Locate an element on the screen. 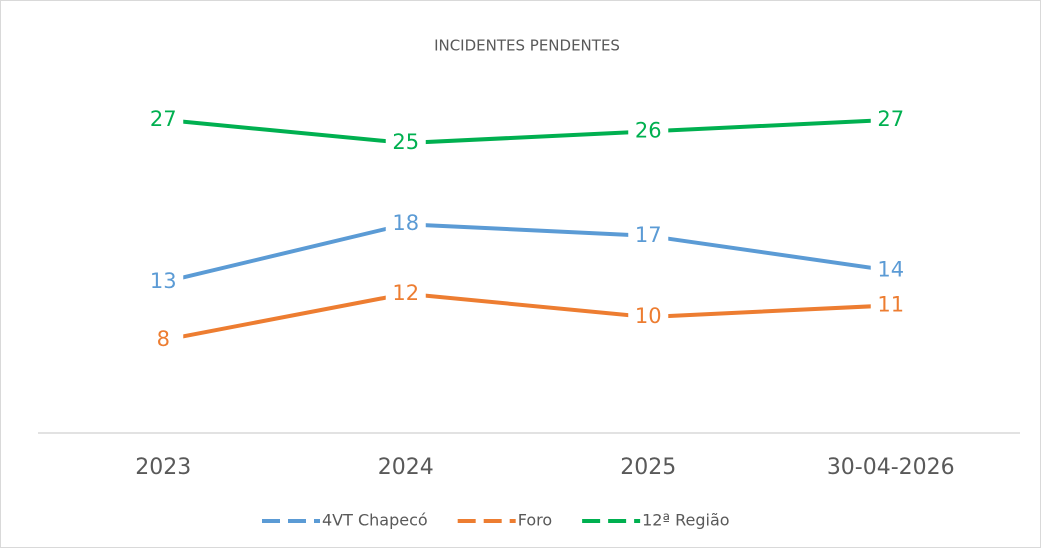 The width and height of the screenshot is (1041, 552). x-tick-label: 2025 is located at coordinates (648, 467).